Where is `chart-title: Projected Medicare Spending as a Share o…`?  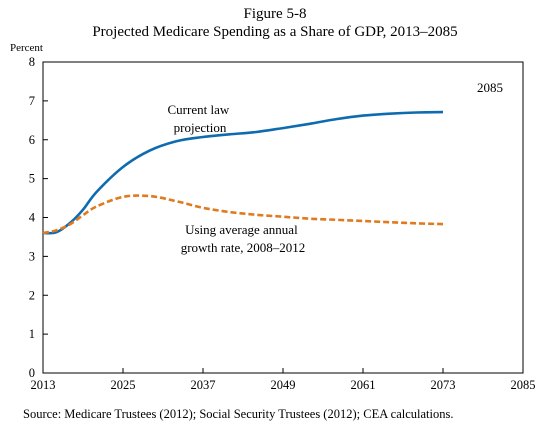
chart-title: Projected Medicare Spending as a Share o… is located at coordinates (275, 32).